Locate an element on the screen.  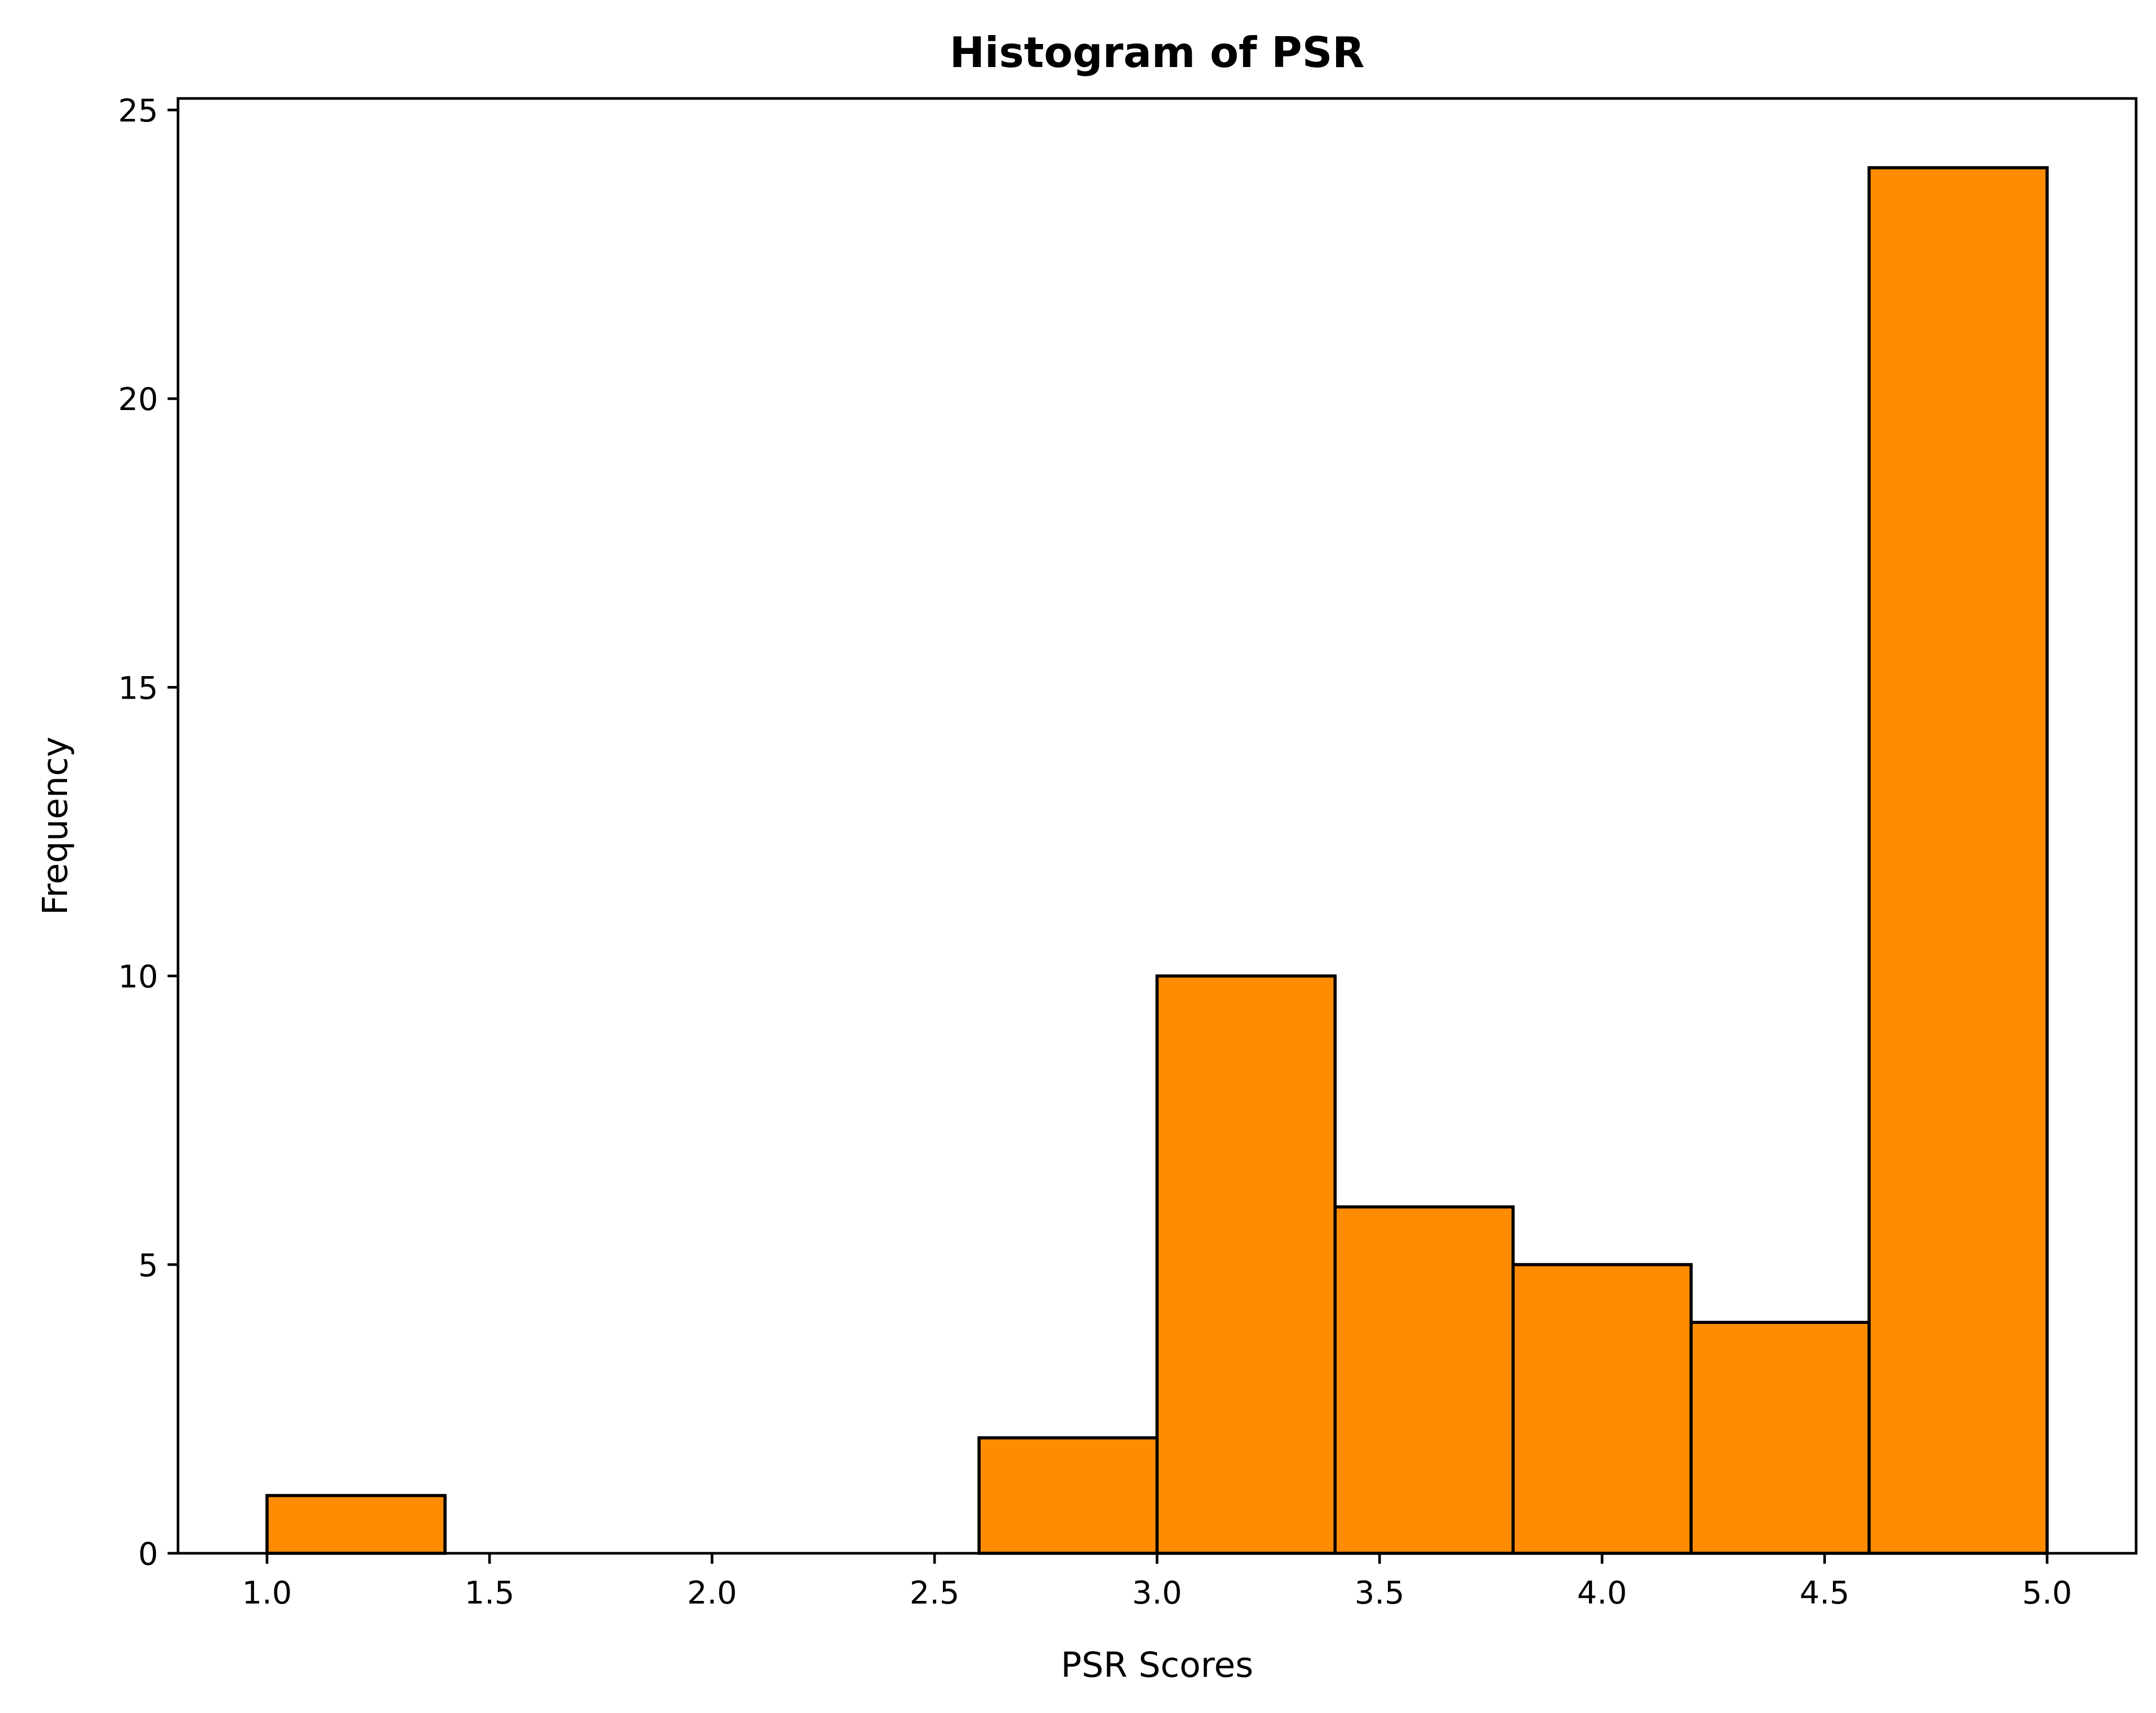
y-tick-label-3: 15 is located at coordinates (138, 688).